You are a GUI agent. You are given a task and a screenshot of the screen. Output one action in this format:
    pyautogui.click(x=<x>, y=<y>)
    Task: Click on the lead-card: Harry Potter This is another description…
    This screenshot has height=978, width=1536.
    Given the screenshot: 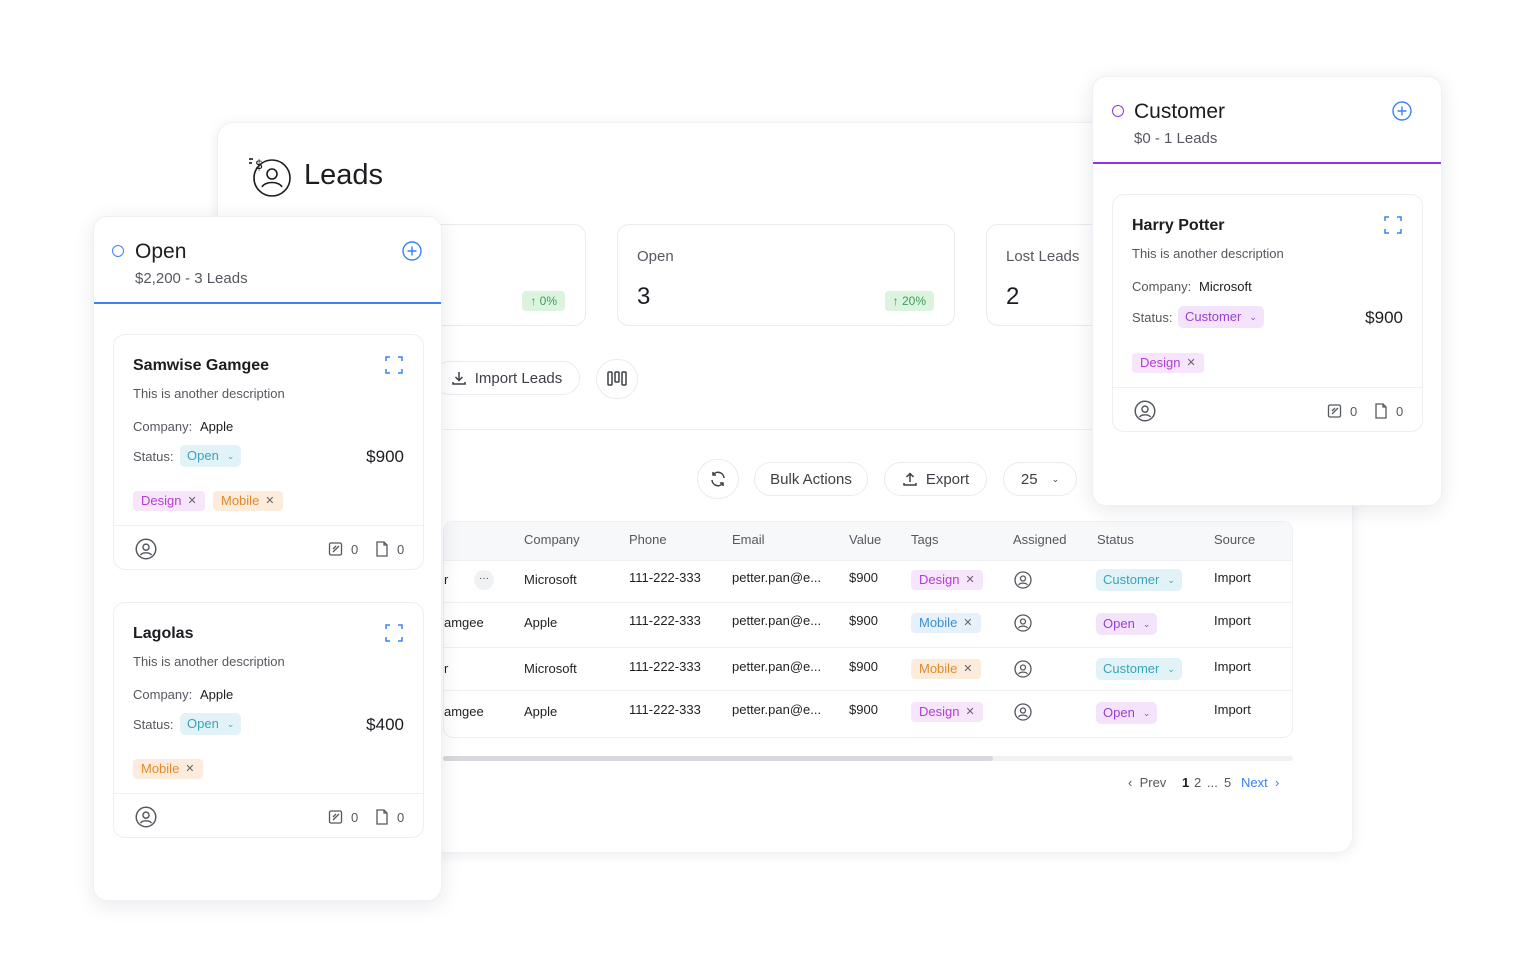 What is the action you would take?
    pyautogui.click(x=1267, y=313)
    